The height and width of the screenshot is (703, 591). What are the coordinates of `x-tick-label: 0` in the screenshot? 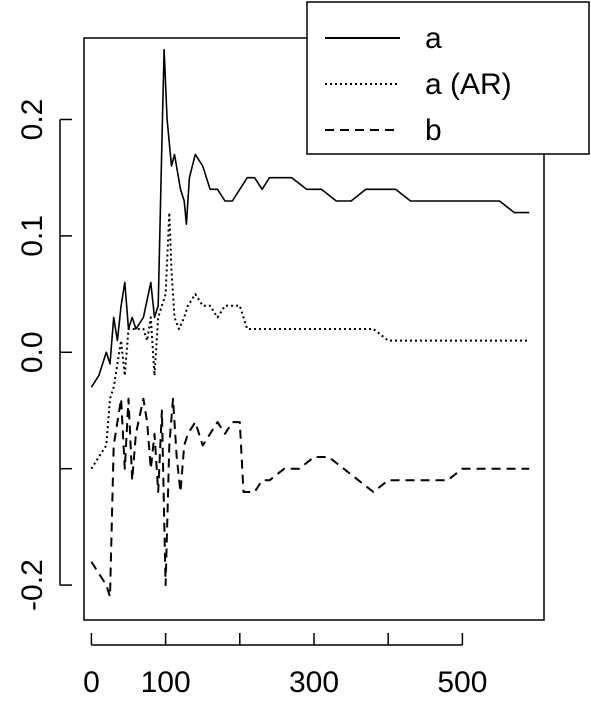 It's located at (91, 682).